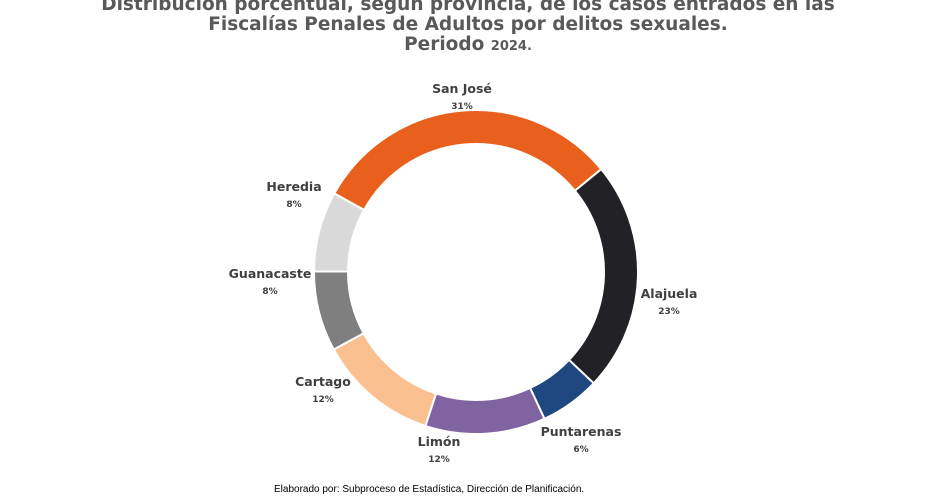 This screenshot has height=497, width=926. Describe the element at coordinates (462, 107) in the screenshot. I see `value-label-san-jose: 31%` at that location.